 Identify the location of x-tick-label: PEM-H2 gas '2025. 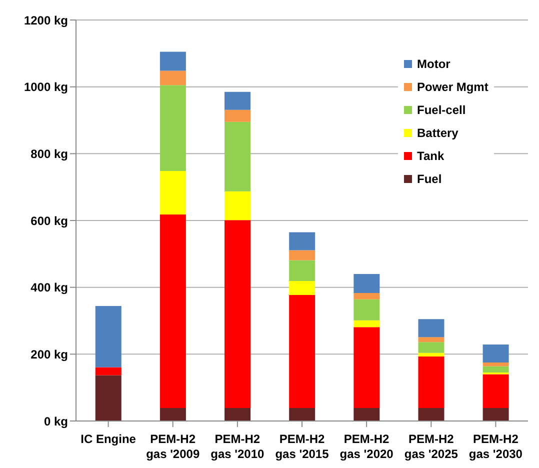
(431, 446).